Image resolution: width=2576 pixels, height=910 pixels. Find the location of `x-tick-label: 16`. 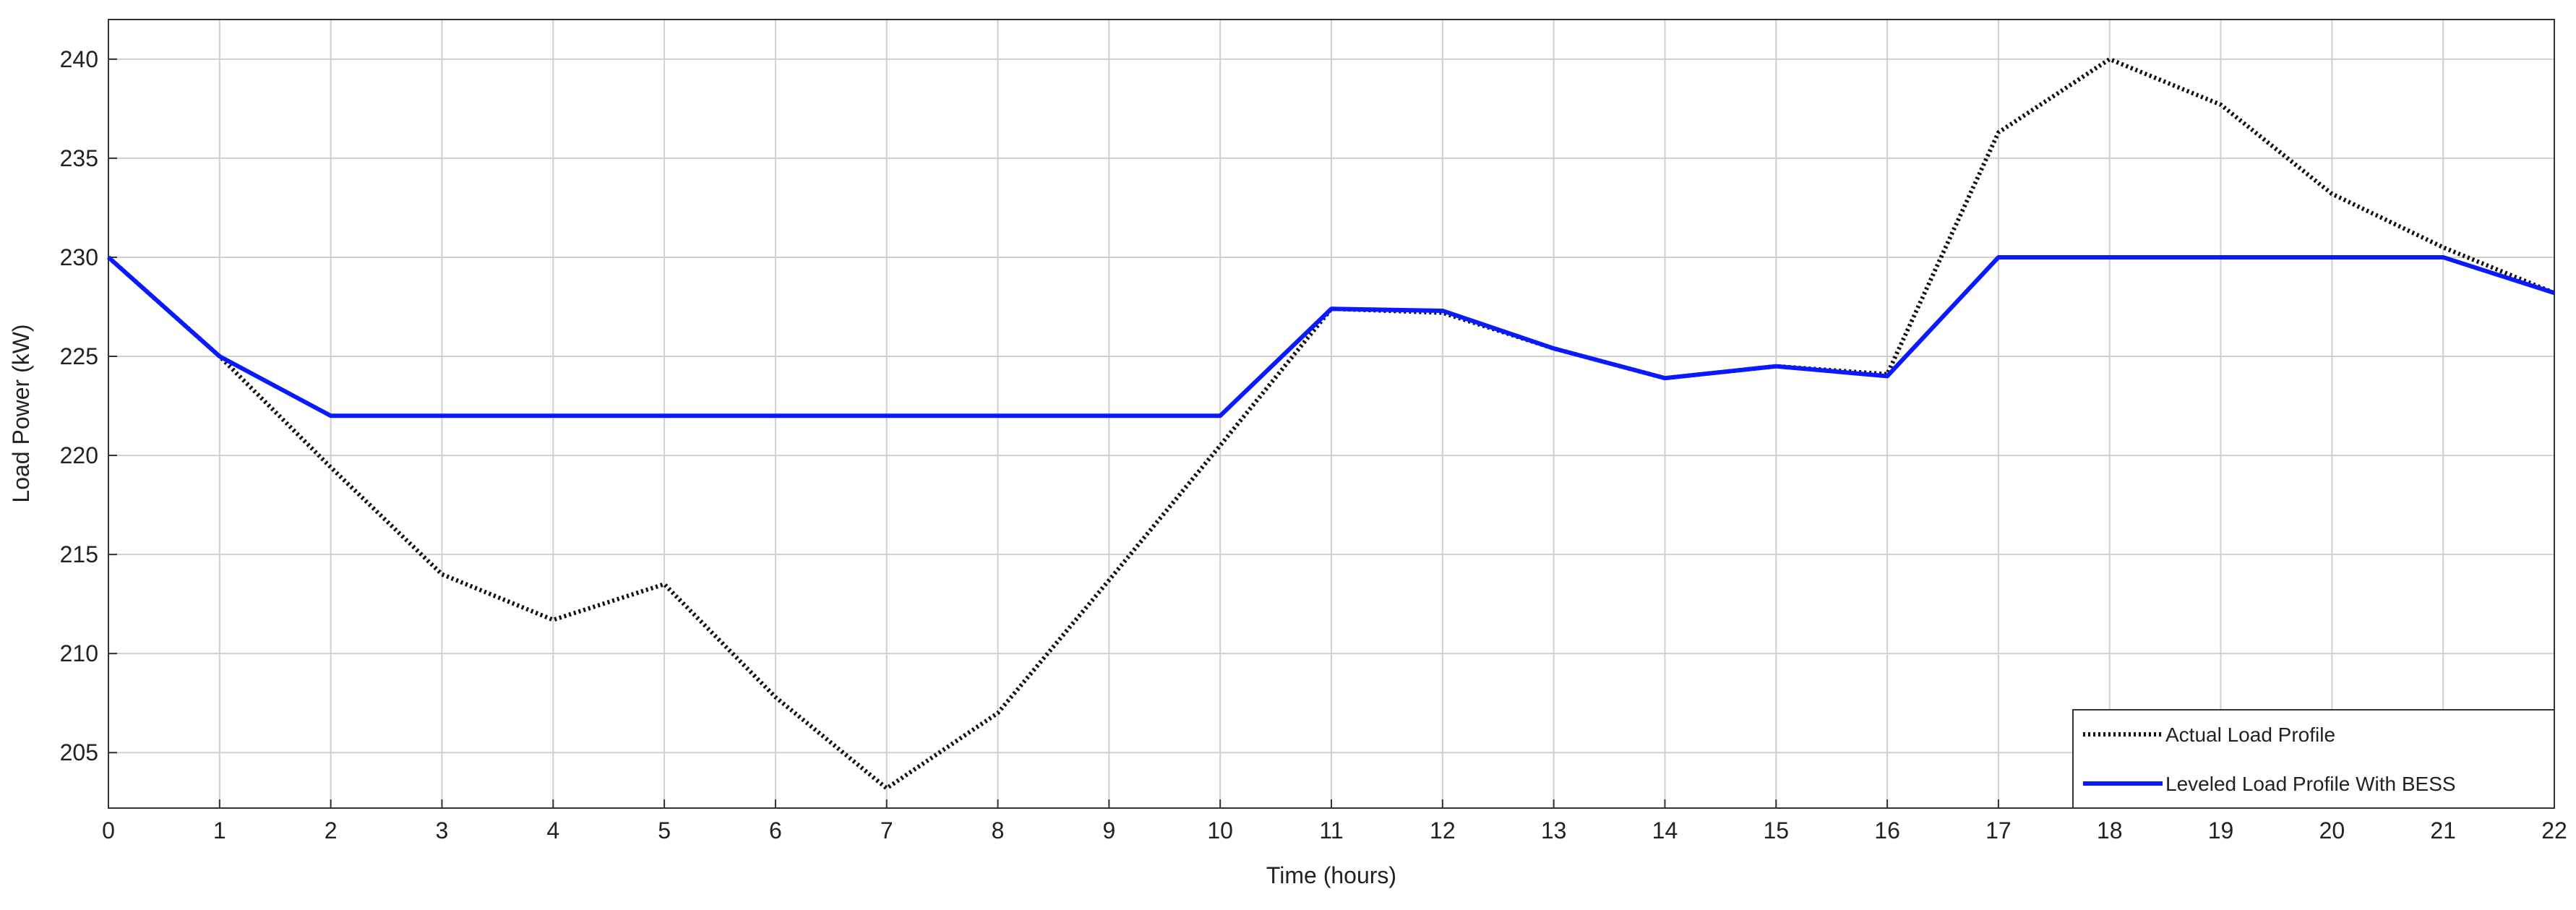

x-tick-label: 16 is located at coordinates (1887, 831).